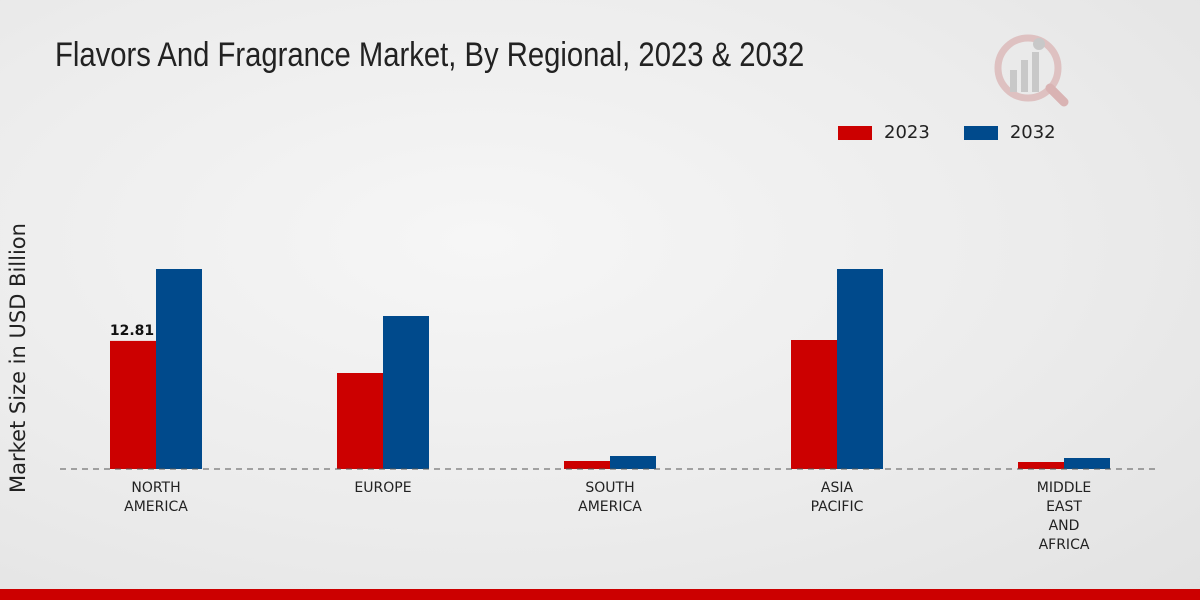  Describe the element at coordinates (155, 488) in the screenshot. I see `x-tick-label-0: NORTH` at that location.